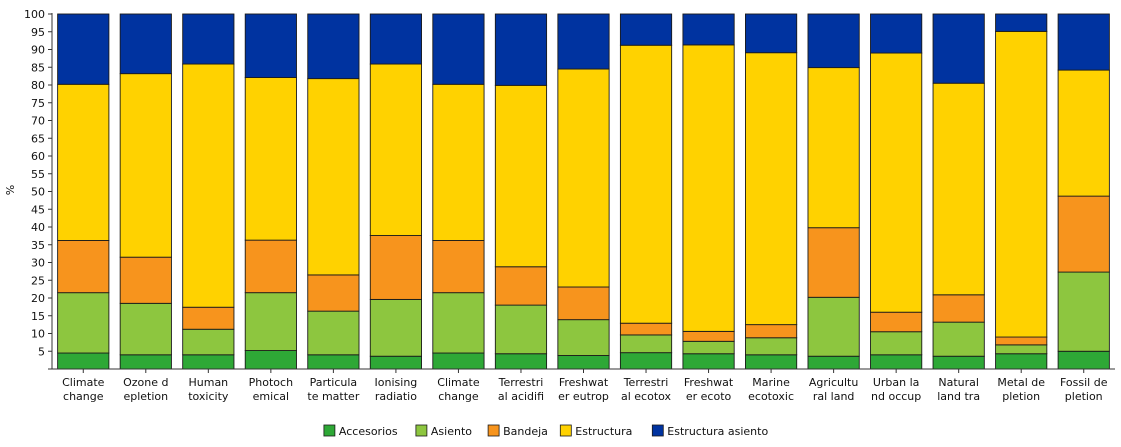  What do you see at coordinates (333, 396) in the screenshot?
I see `x-tick-label: te matter` at bounding box center [333, 396].